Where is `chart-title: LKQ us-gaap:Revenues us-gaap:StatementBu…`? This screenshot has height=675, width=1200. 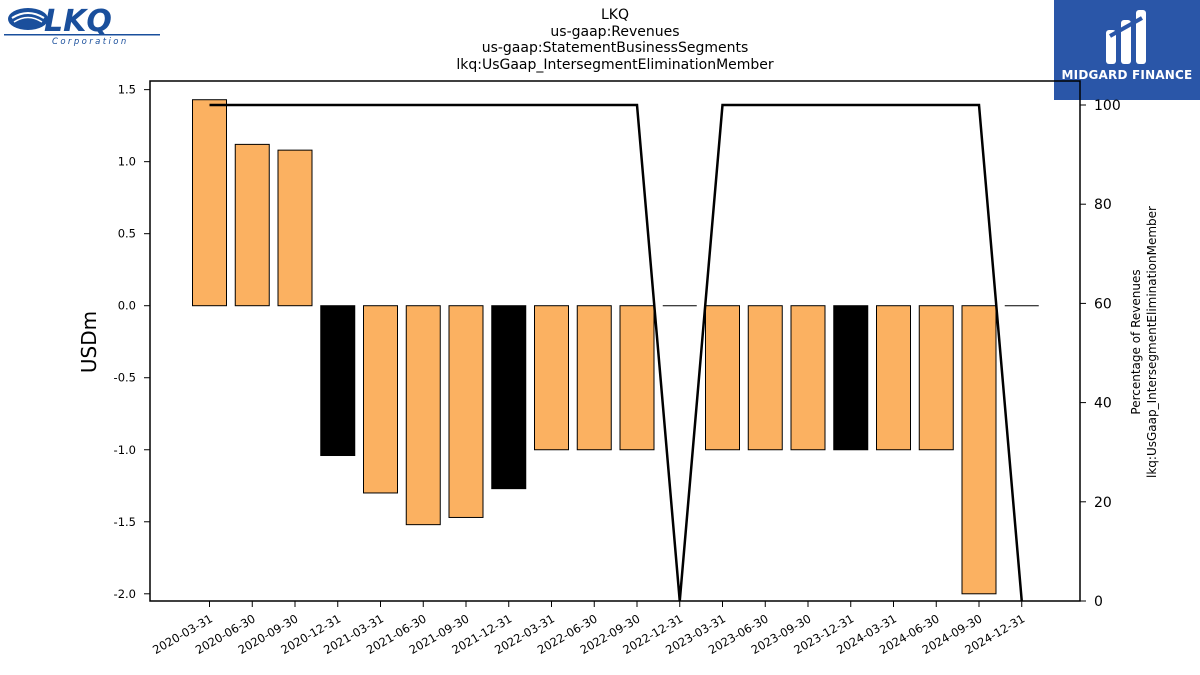 chart-title: LKQ us-gaap:Revenues us-gaap:StatementBu… is located at coordinates (615, 40).